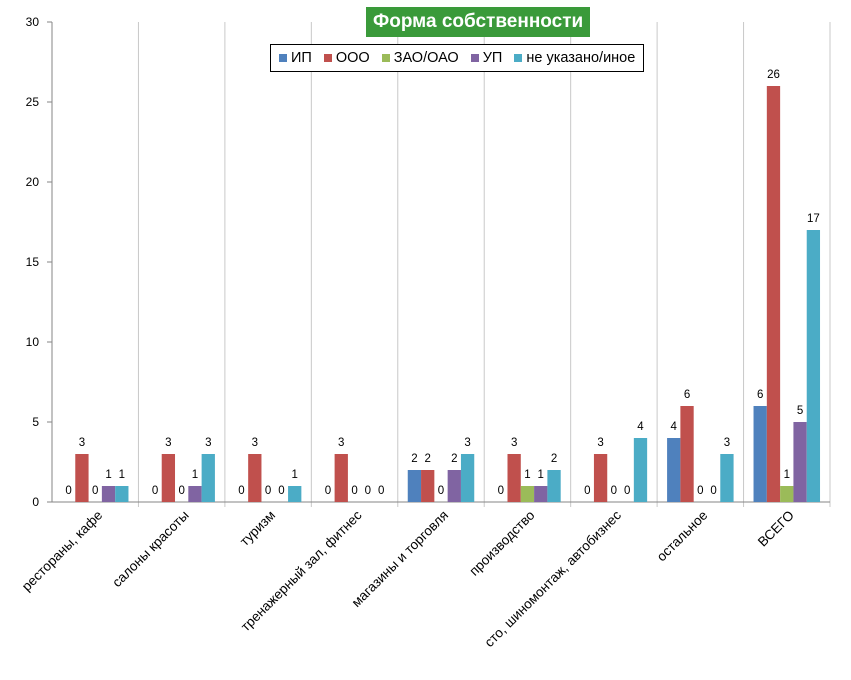 The height and width of the screenshot is (680, 851). I want to click on x-tick-label: остальное, so click(682, 536).